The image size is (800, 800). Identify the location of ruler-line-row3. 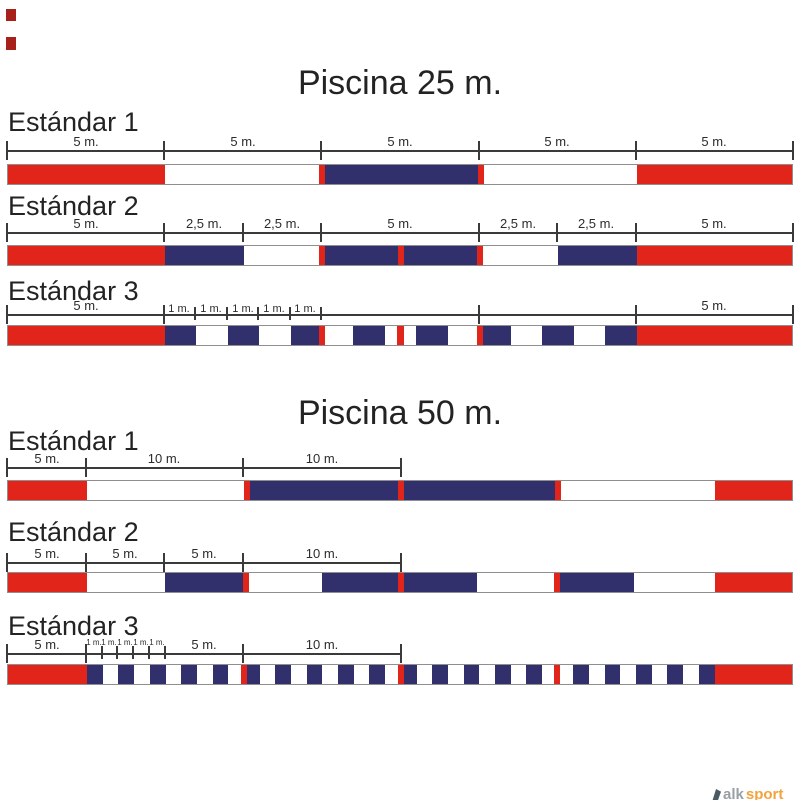
(400, 315).